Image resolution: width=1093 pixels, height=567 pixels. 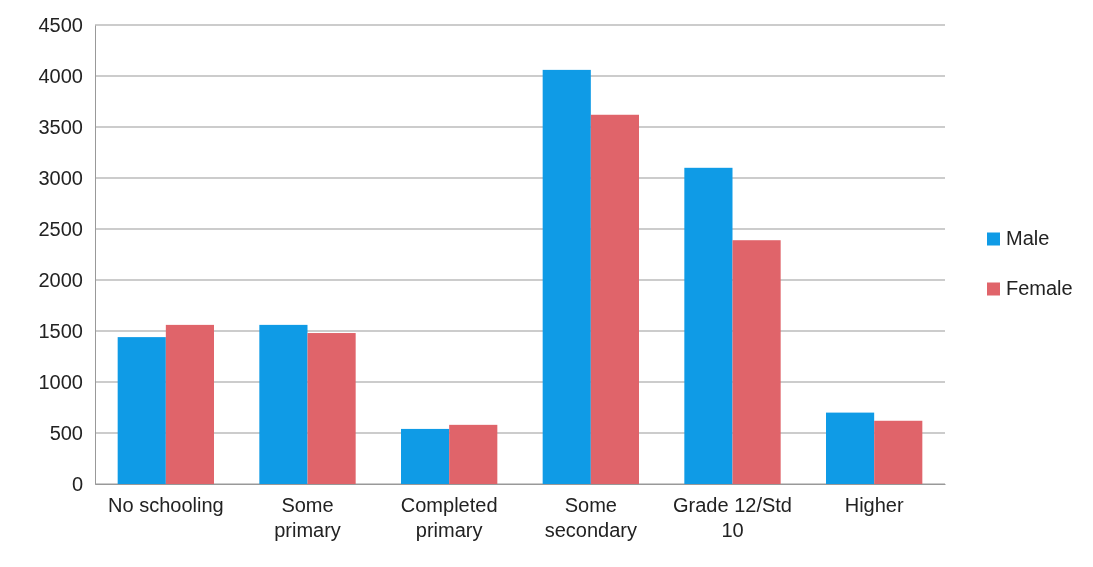 I want to click on legend-label: Female, so click(x=1039, y=287).